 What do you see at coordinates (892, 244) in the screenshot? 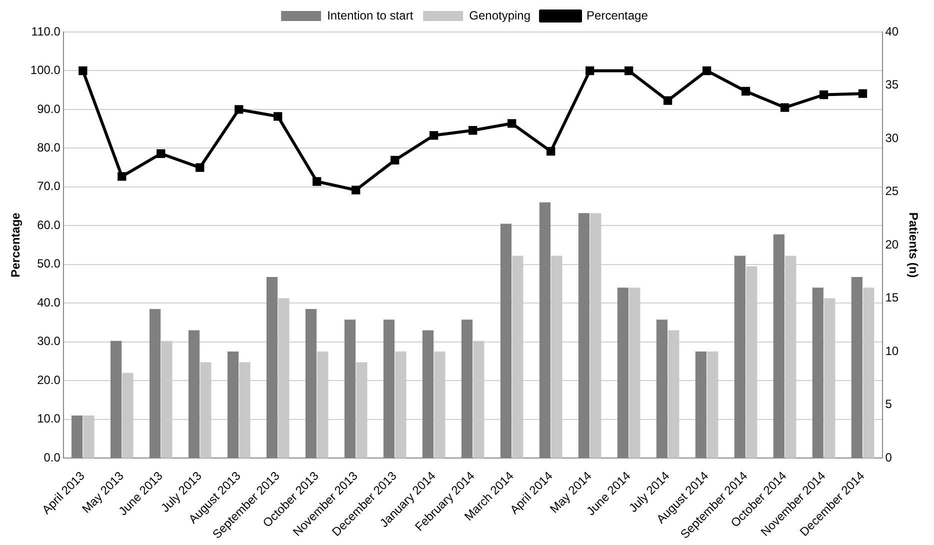
I see `y2-tick-label: 20` at bounding box center [892, 244].